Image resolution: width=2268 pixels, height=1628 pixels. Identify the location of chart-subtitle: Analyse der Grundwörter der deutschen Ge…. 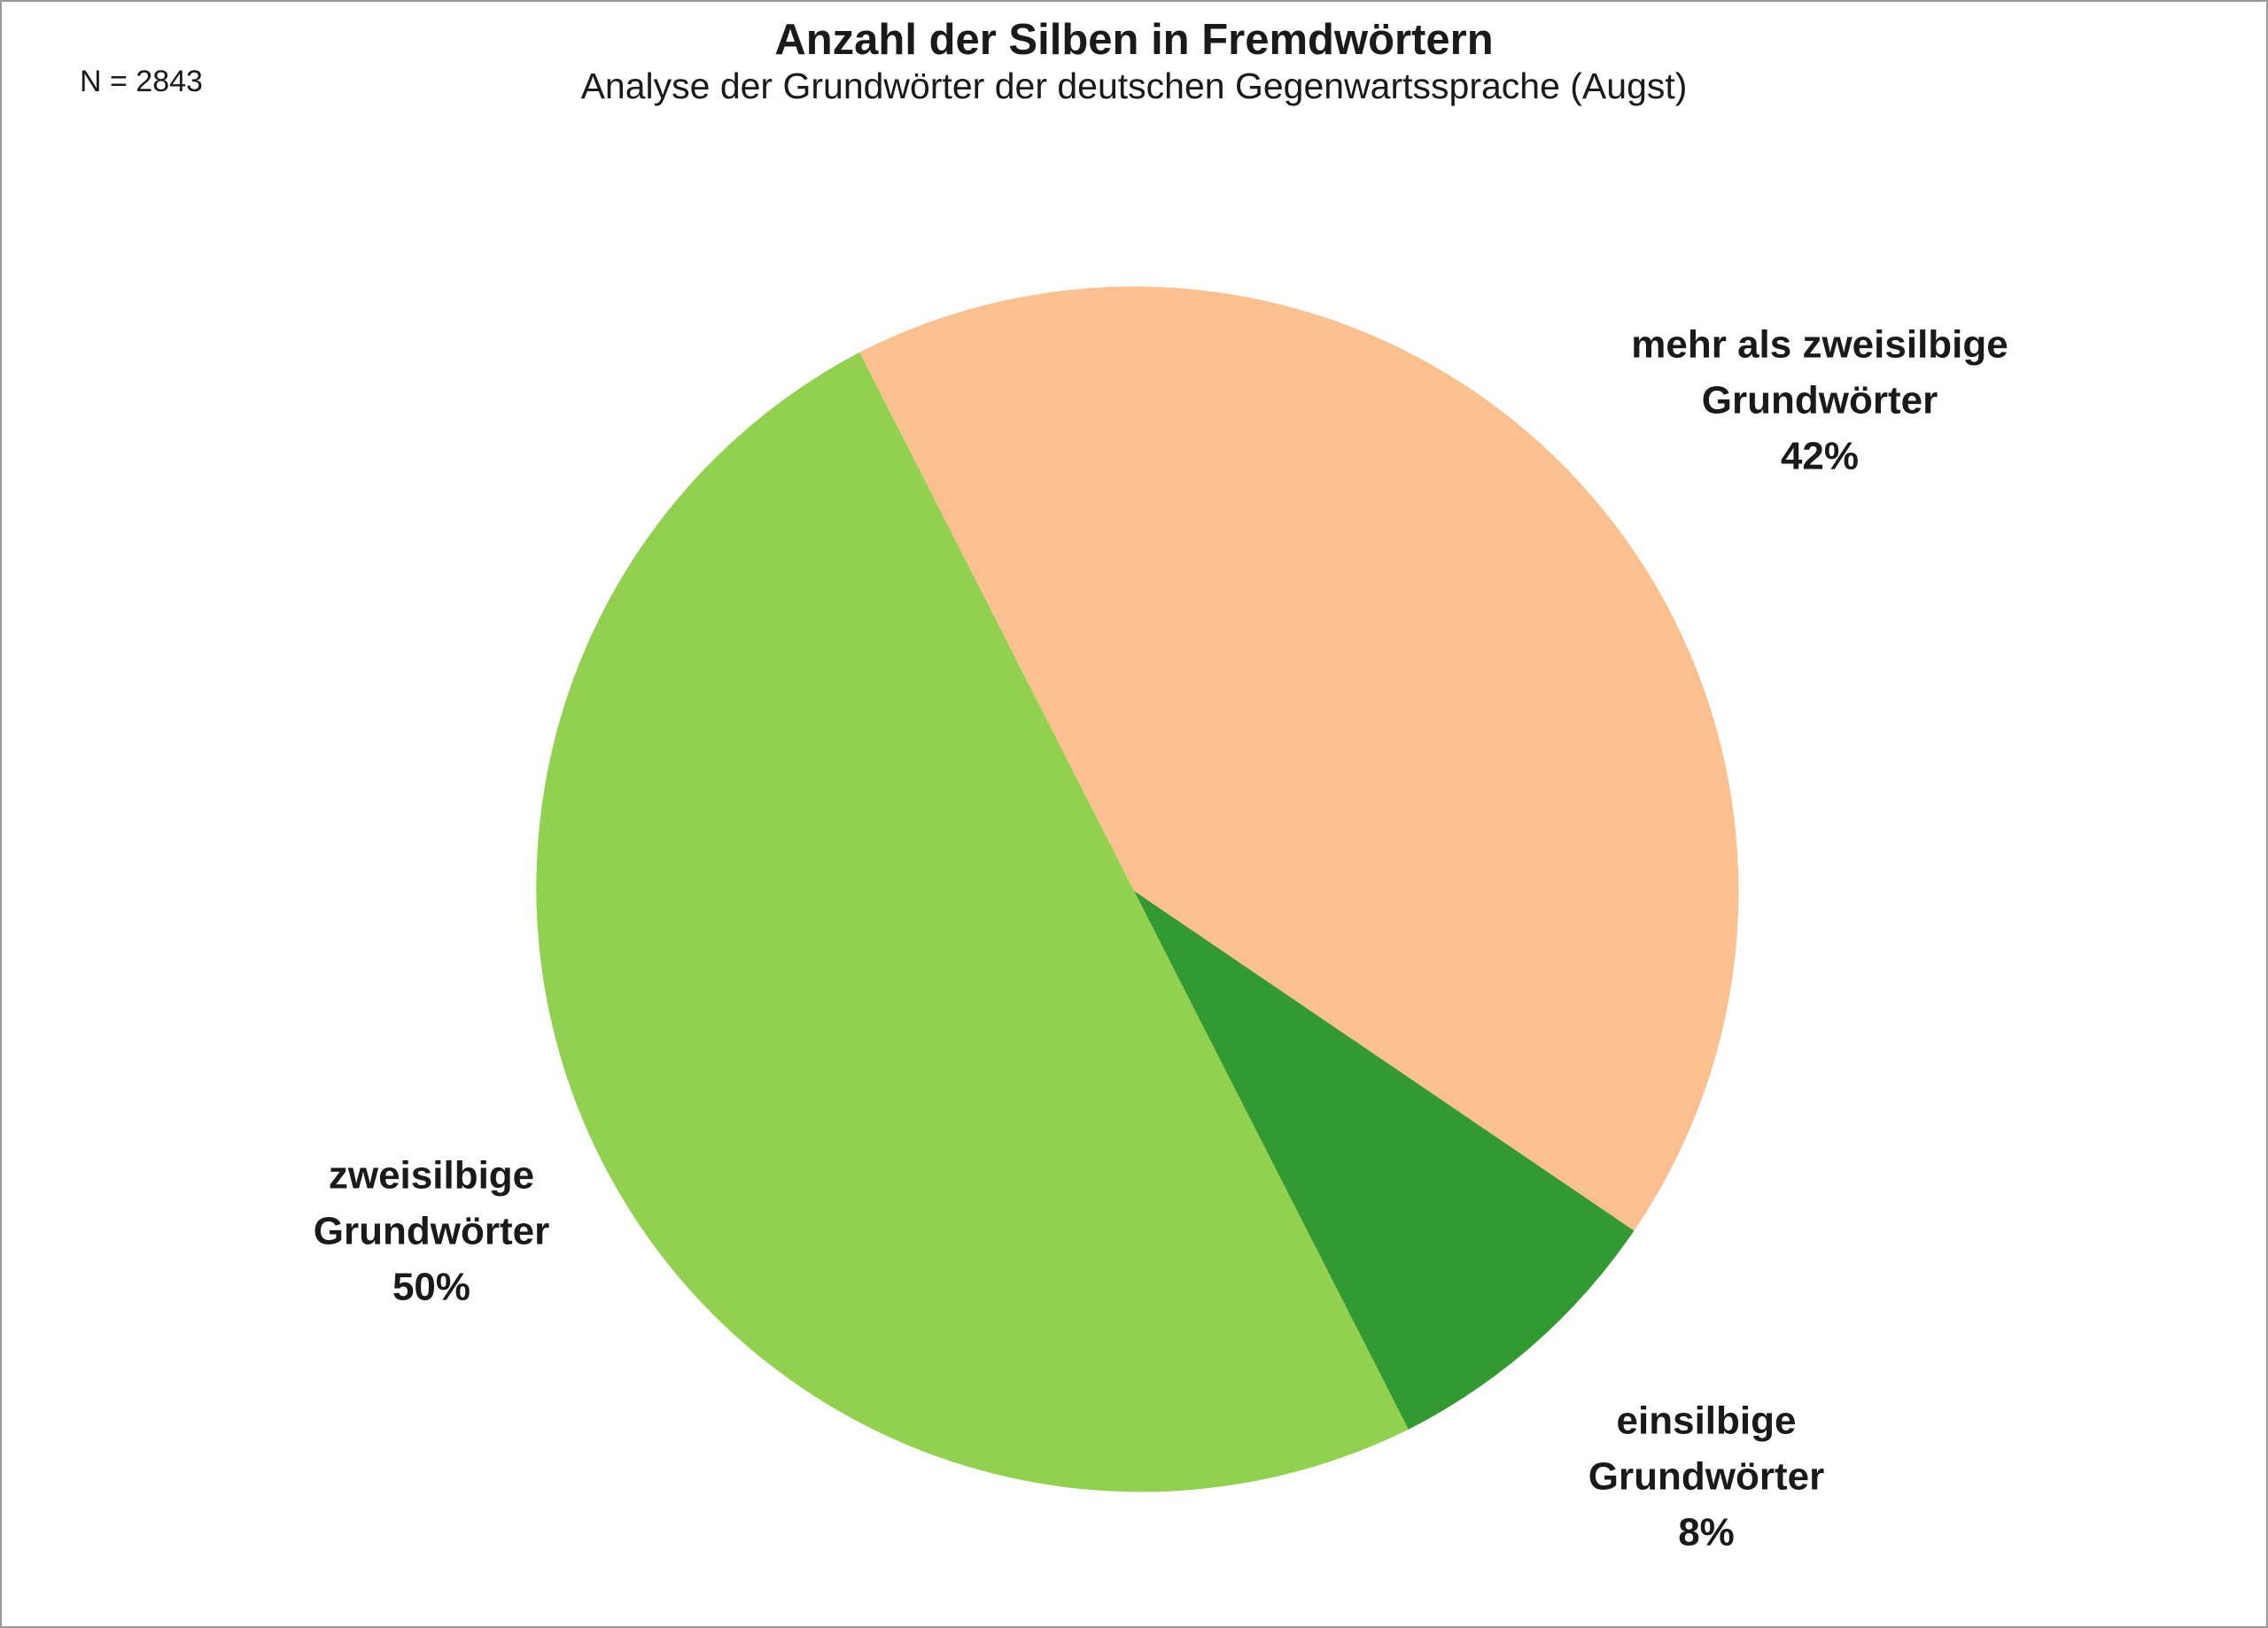
(1134, 86).